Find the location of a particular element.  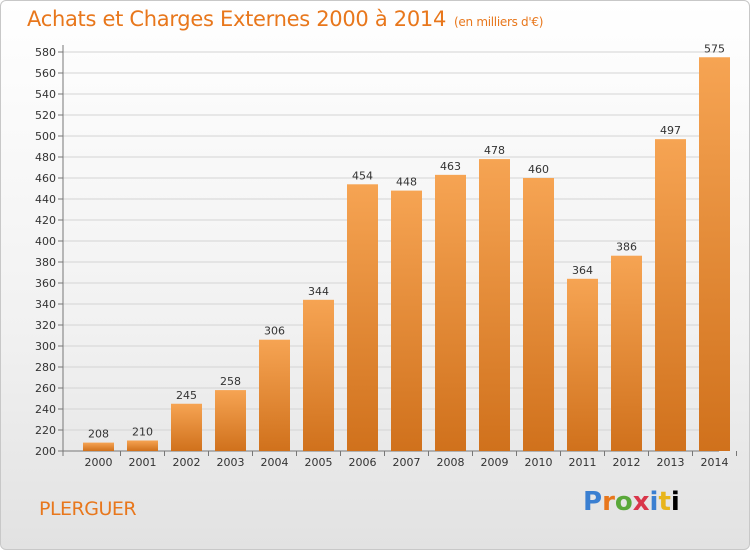

bar-value-label: 497 is located at coordinates (670, 130).